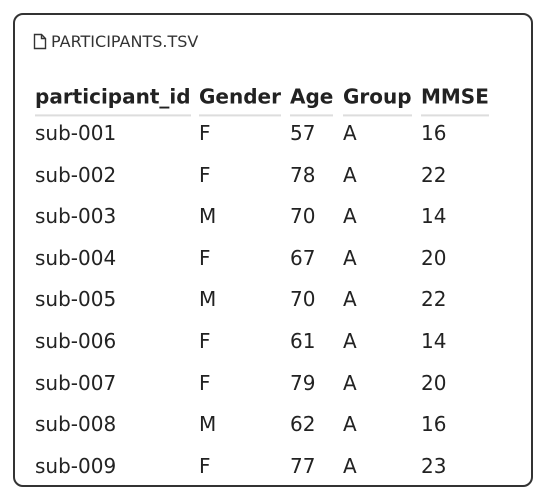 The width and height of the screenshot is (550, 495). What do you see at coordinates (312, 99) in the screenshot?
I see `column-header: Age` at bounding box center [312, 99].